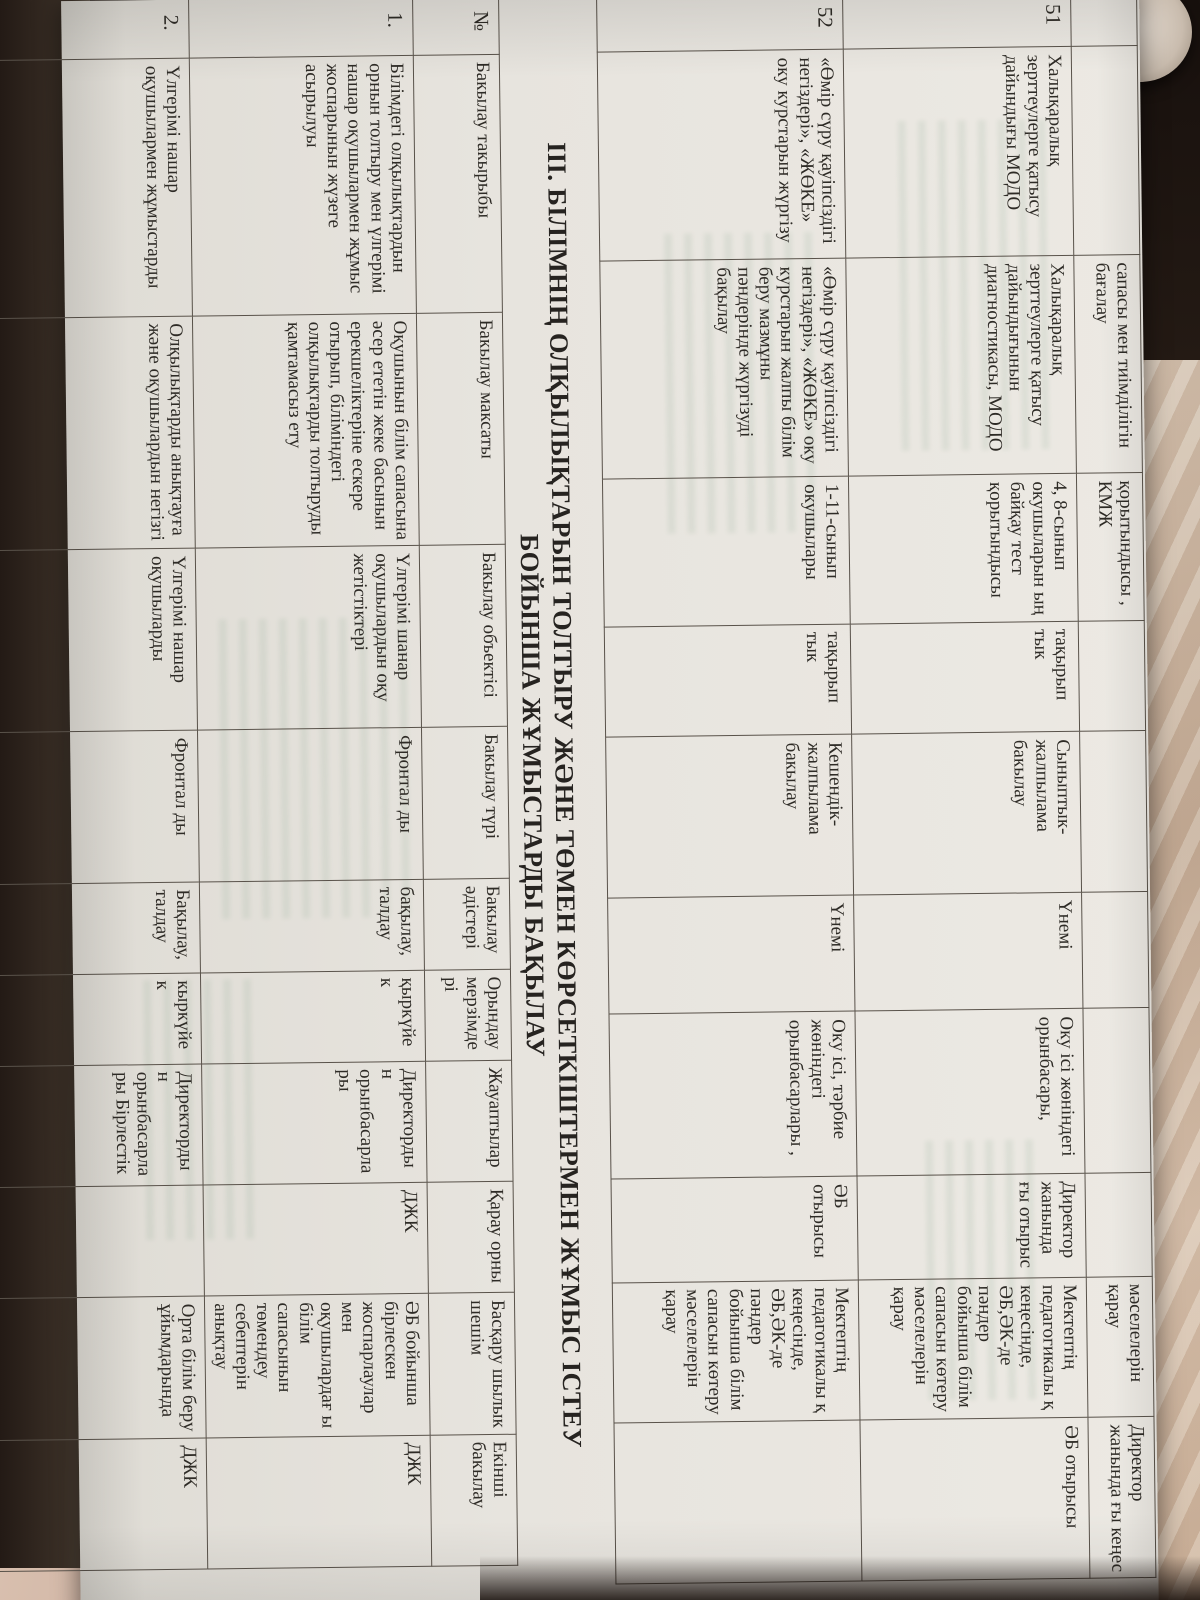 The image size is (1200, 1600). Describe the element at coordinates (100, 807) in the screenshot. I see `table2-cell-r1-c4: Фронтал ды` at that location.